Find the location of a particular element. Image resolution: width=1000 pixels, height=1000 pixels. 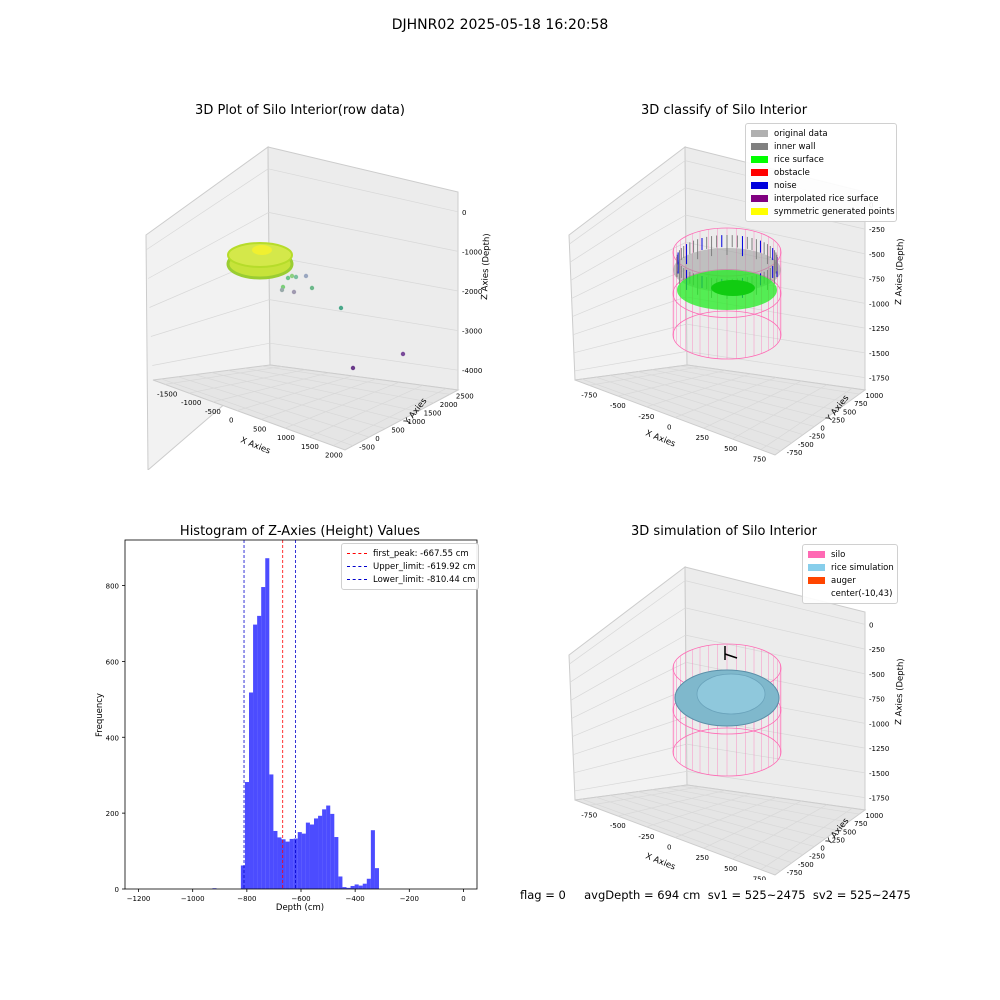

raw-z-tick: -4000 is located at coordinates (472, 371).